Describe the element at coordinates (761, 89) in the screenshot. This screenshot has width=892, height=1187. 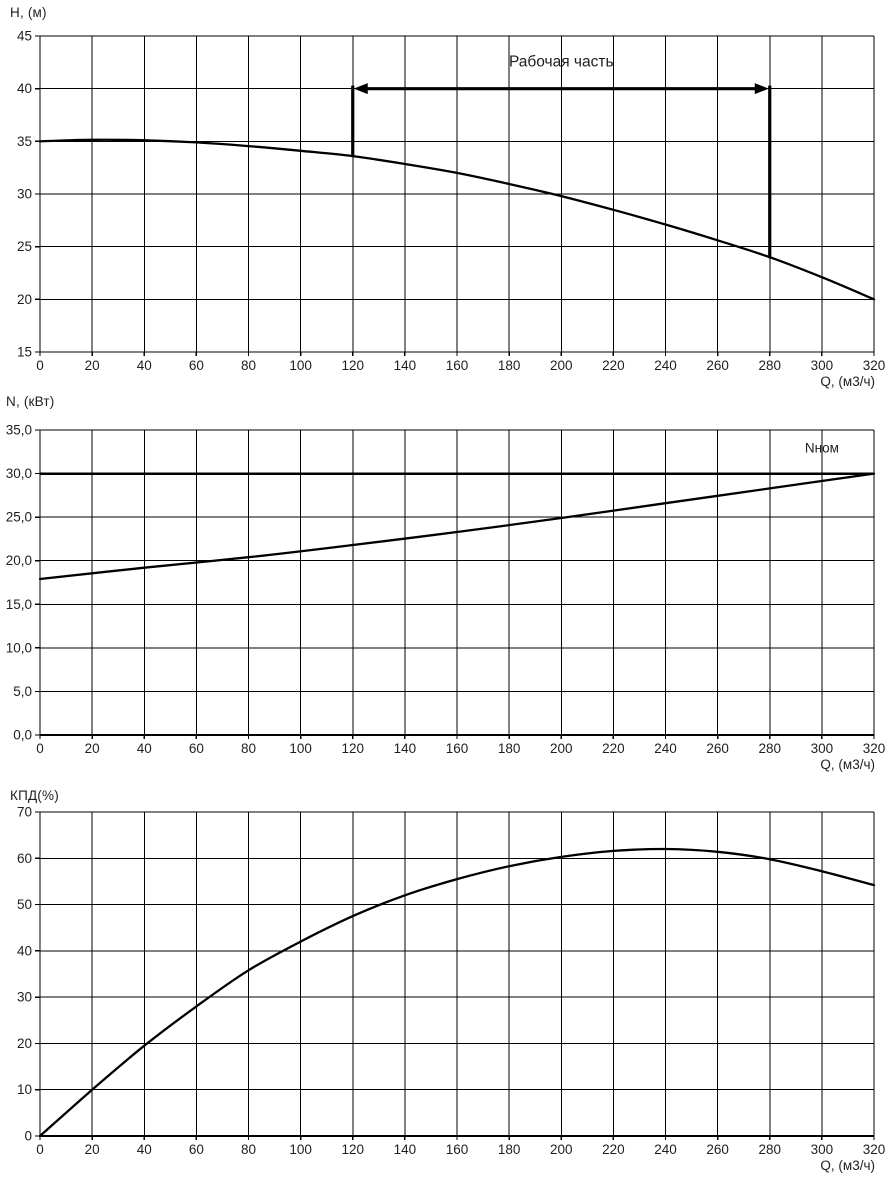
I see `working-range-arrowhead-right` at that location.